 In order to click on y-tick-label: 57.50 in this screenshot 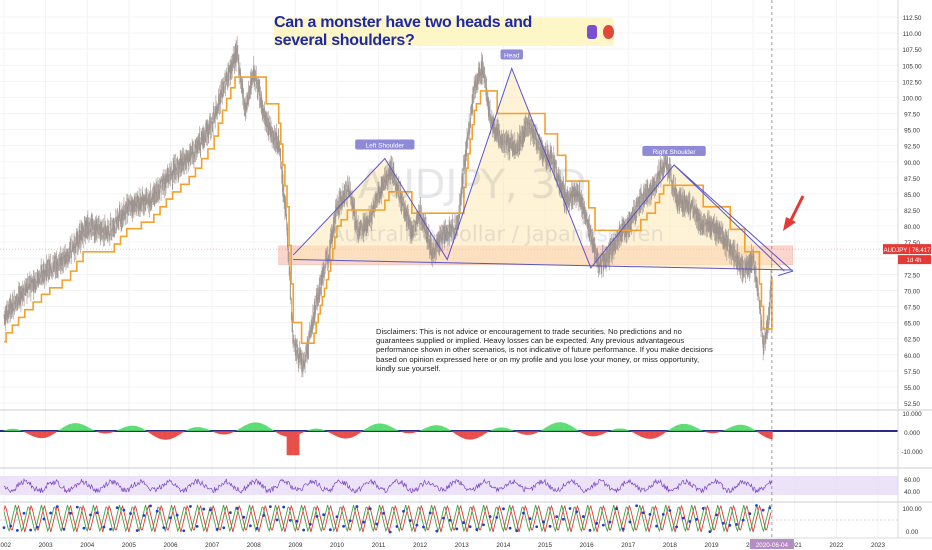, I will do `click(912, 372)`.